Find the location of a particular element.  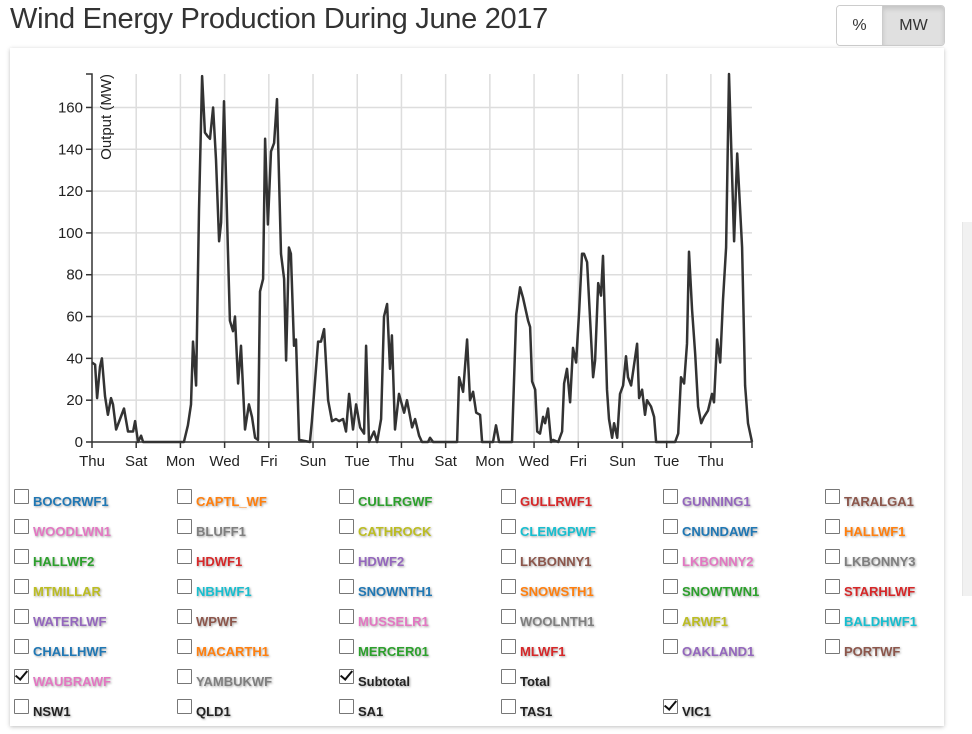

legend-item-mlwf1: MLWF1 is located at coordinates (533, 648).